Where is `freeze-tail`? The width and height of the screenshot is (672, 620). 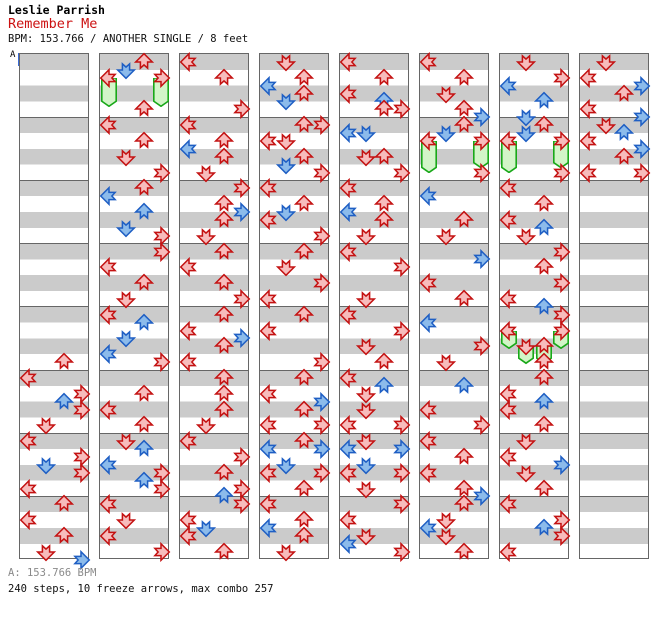
freeze-tail is located at coordinates (508, 158).